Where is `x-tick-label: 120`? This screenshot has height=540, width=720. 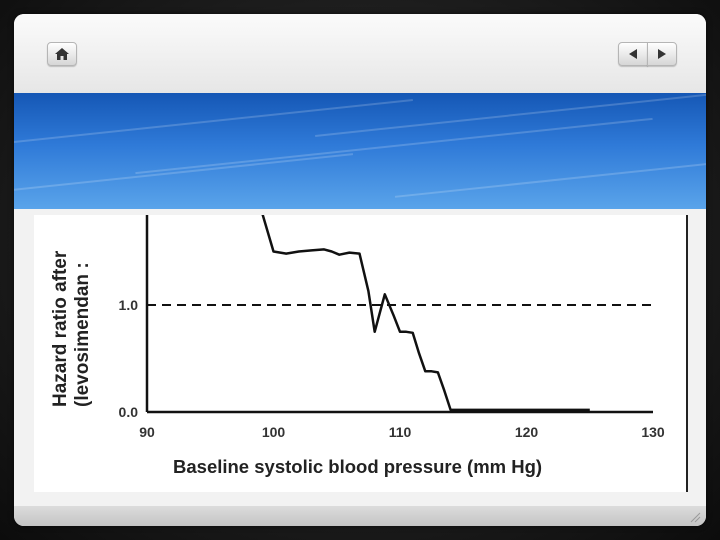 x-tick-label: 120 is located at coordinates (527, 432).